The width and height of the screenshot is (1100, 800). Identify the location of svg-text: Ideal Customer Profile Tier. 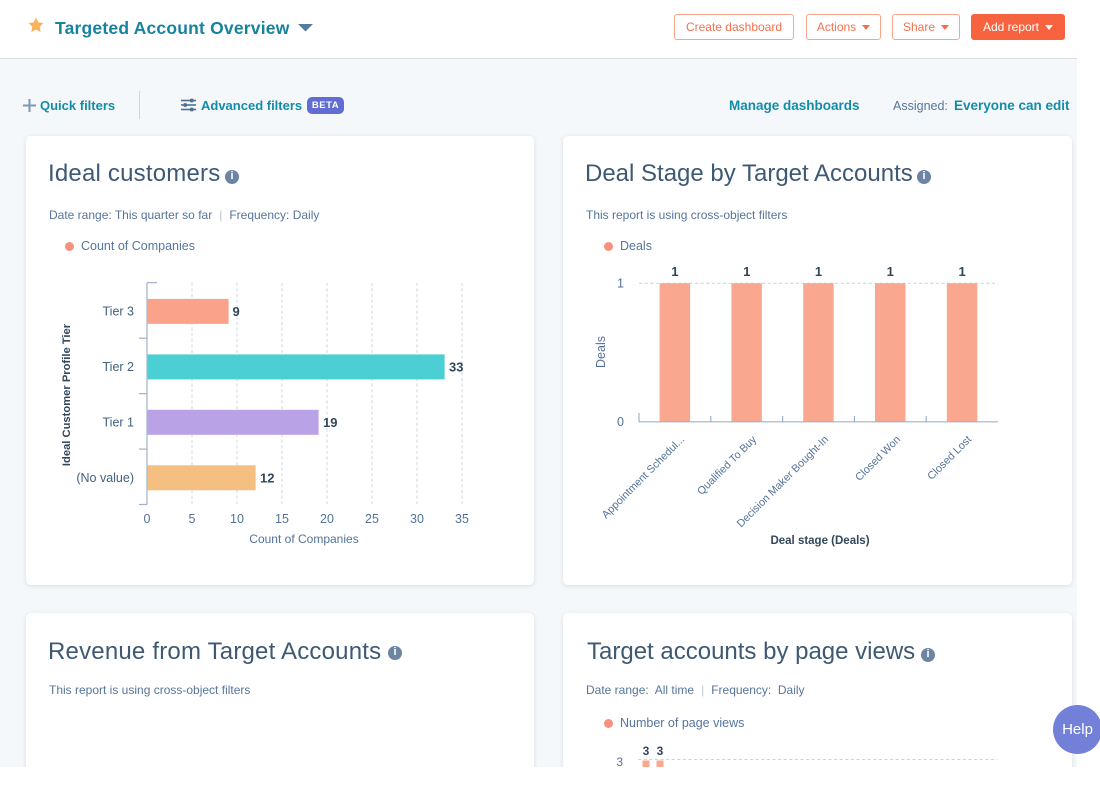
(67, 394).